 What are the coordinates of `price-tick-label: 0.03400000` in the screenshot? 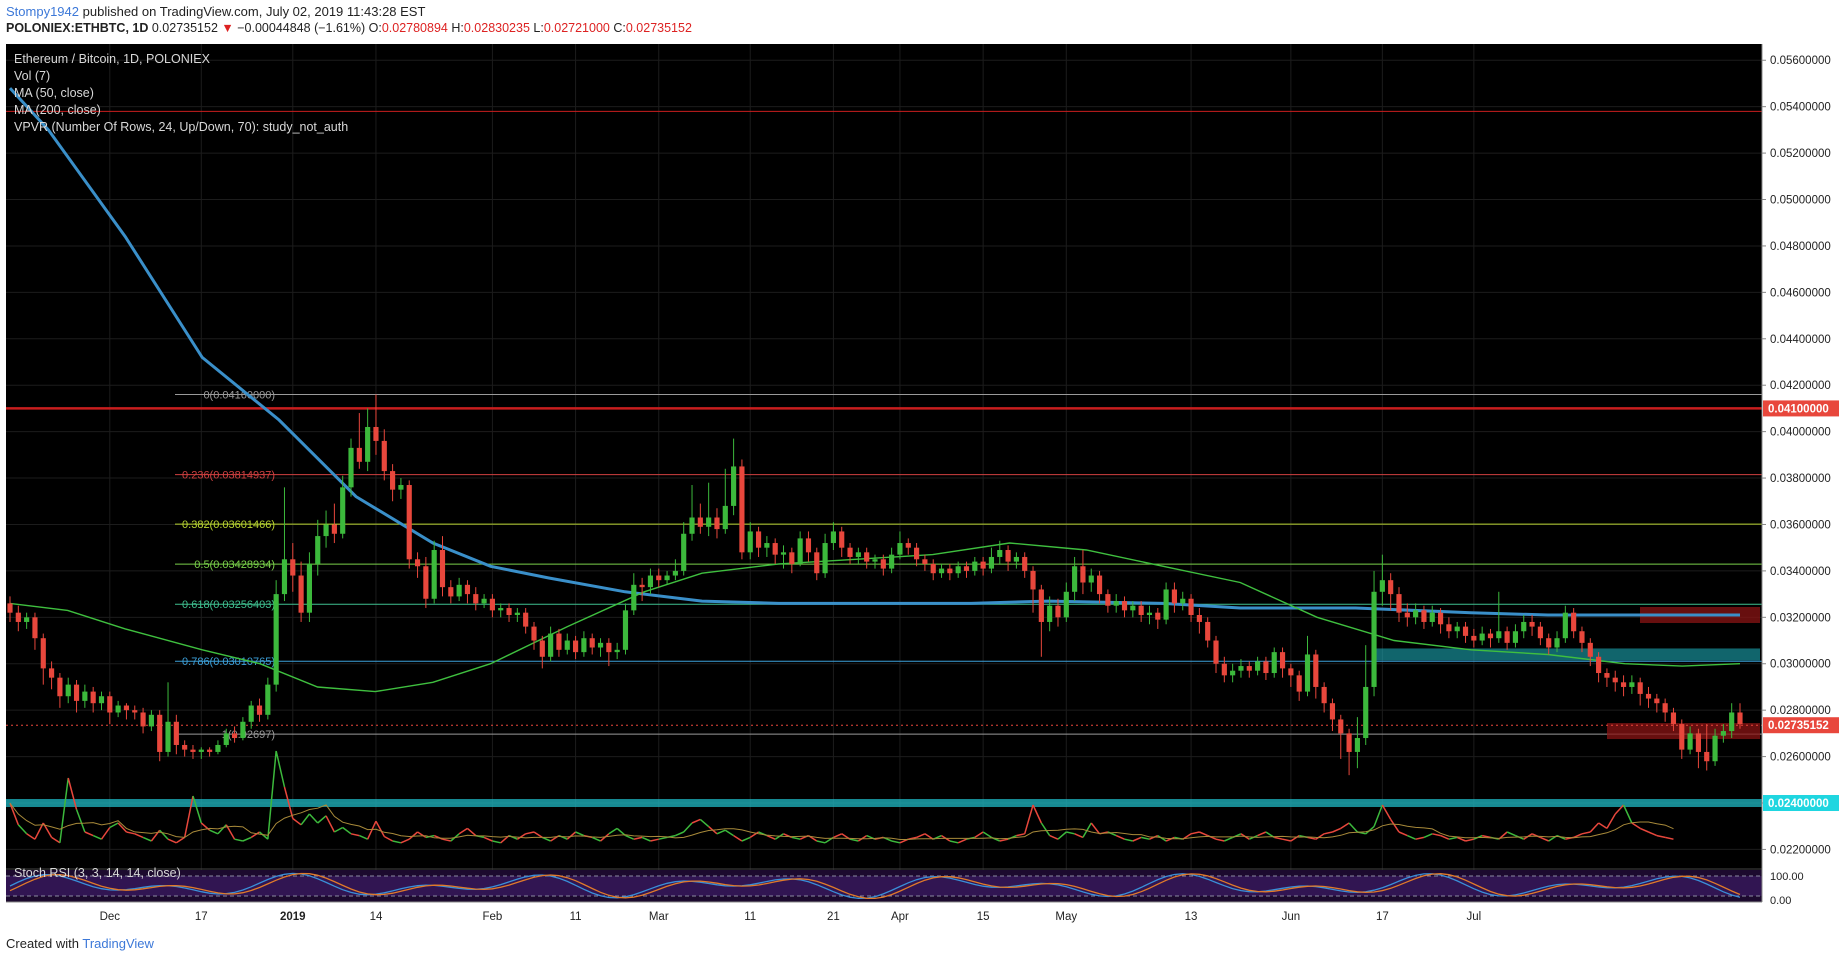 It's located at (1800, 572).